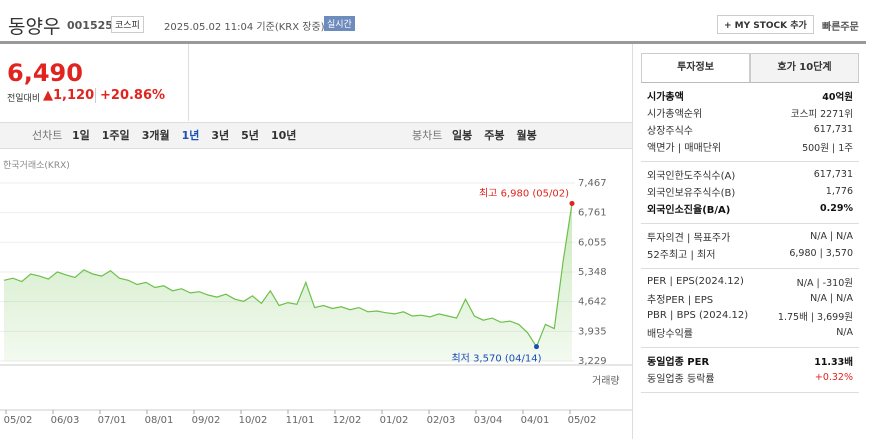  Describe the element at coordinates (47, 135) in the screenshot. I see `line-chart-label: 선차트` at that location.